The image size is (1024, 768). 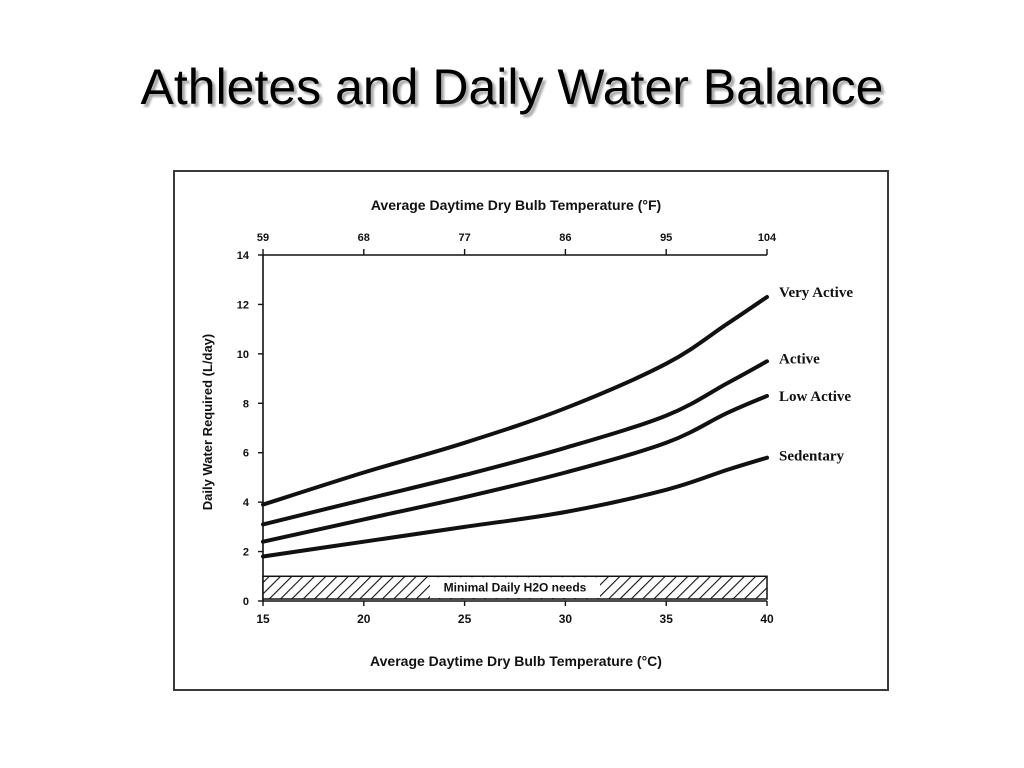 I want to click on y-tick-label: 4, so click(x=246, y=503).